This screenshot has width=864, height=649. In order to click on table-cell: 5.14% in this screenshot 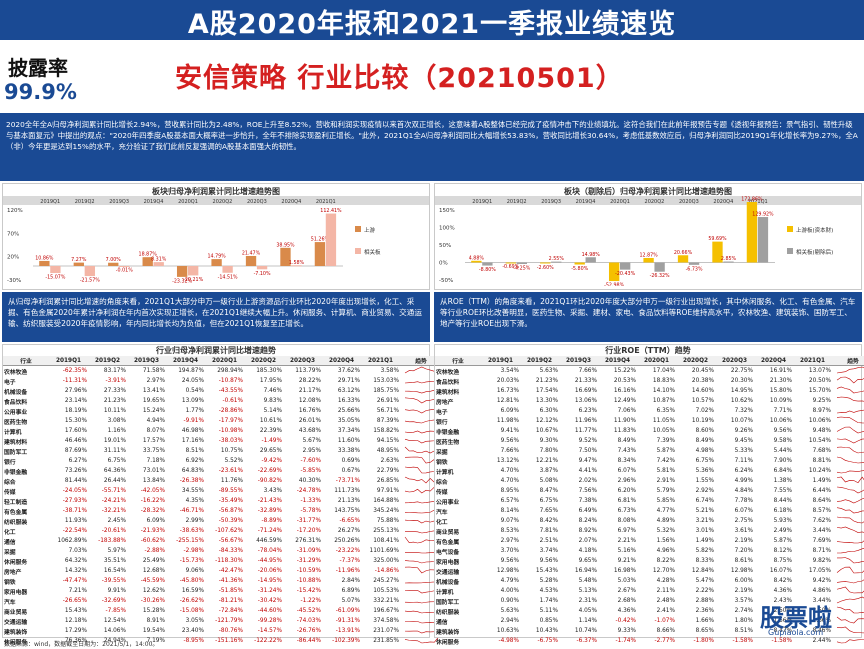, I will do `click(272, 411)`.